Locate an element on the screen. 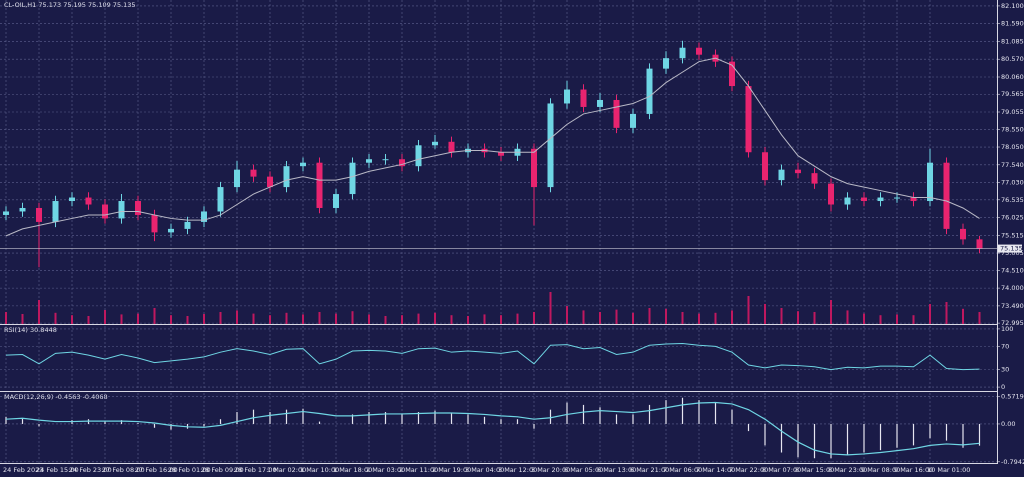  y-tick-label: 78.050 is located at coordinates (1012, 147).